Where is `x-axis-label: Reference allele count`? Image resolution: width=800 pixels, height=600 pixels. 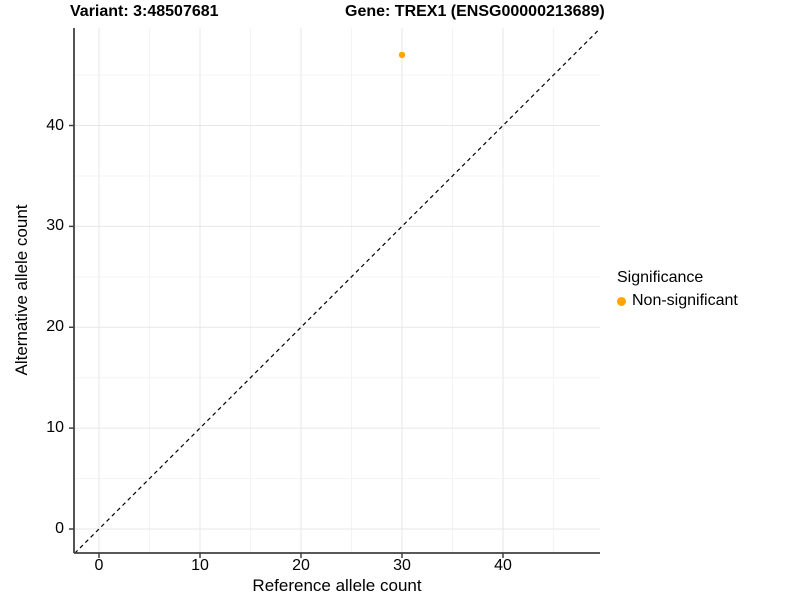 x-axis-label: Reference allele count is located at coordinates (337, 585).